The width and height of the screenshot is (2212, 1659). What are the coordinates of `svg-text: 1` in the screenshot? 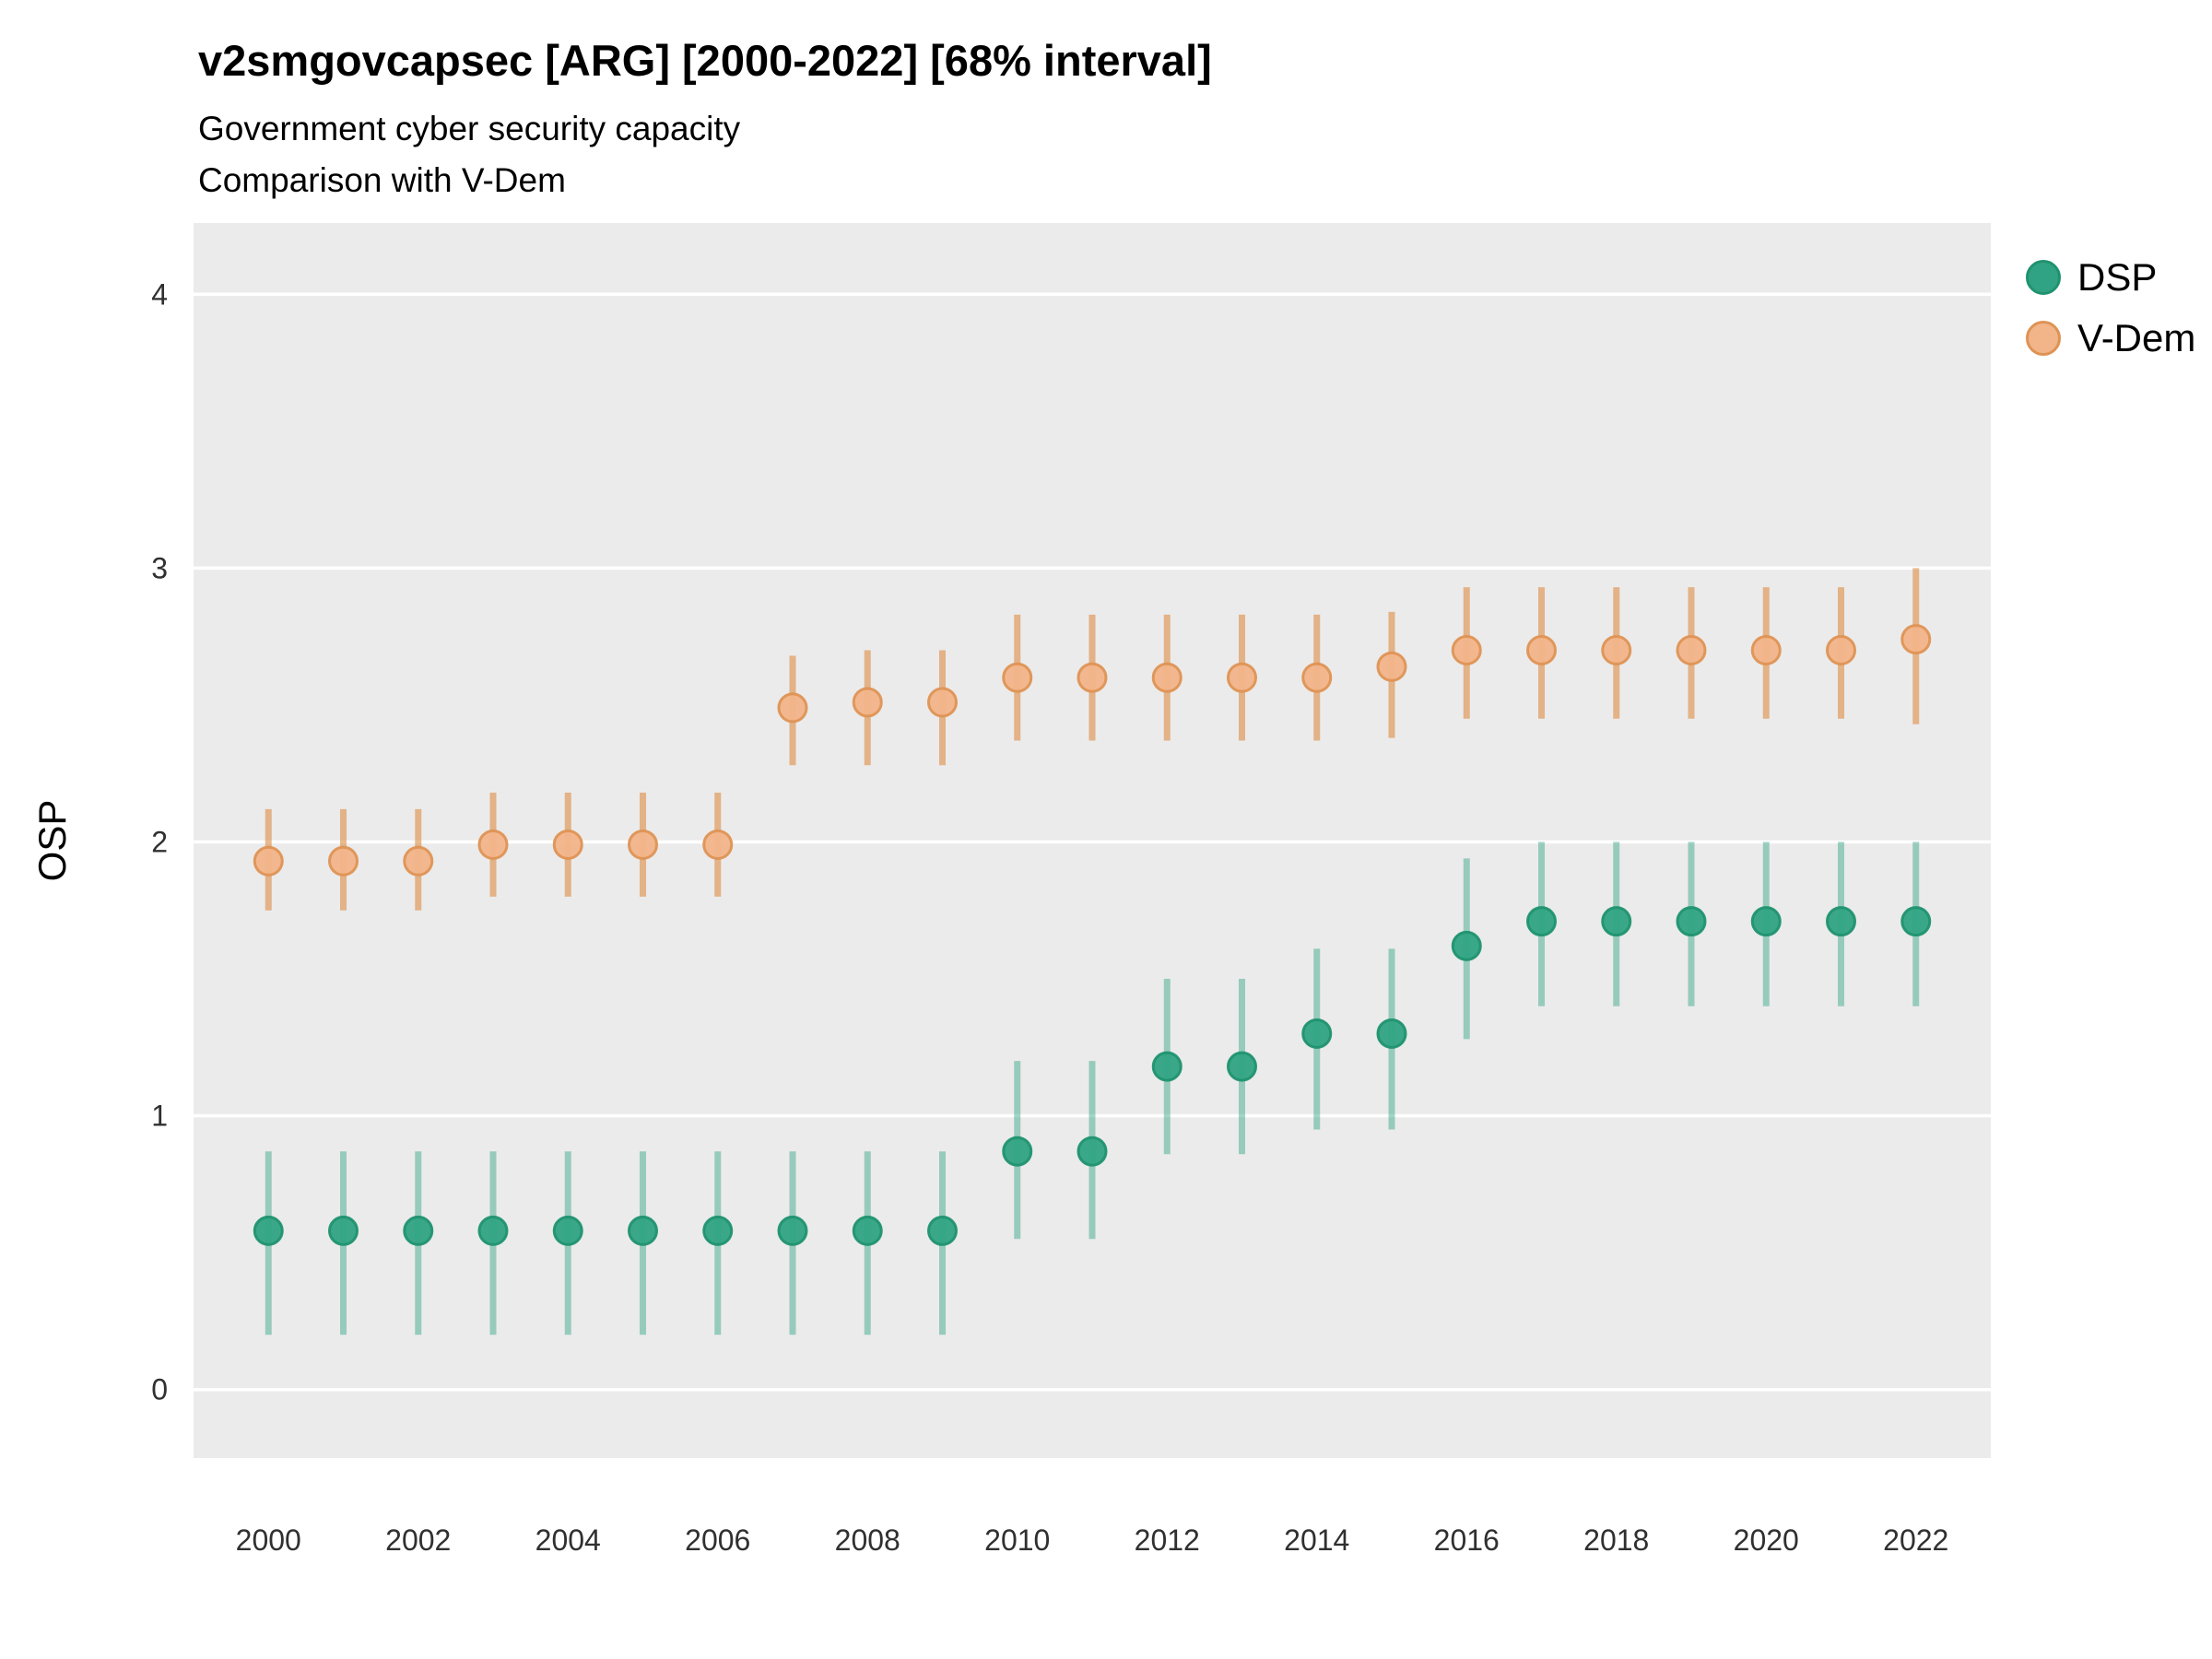 It's located at (159, 1116).